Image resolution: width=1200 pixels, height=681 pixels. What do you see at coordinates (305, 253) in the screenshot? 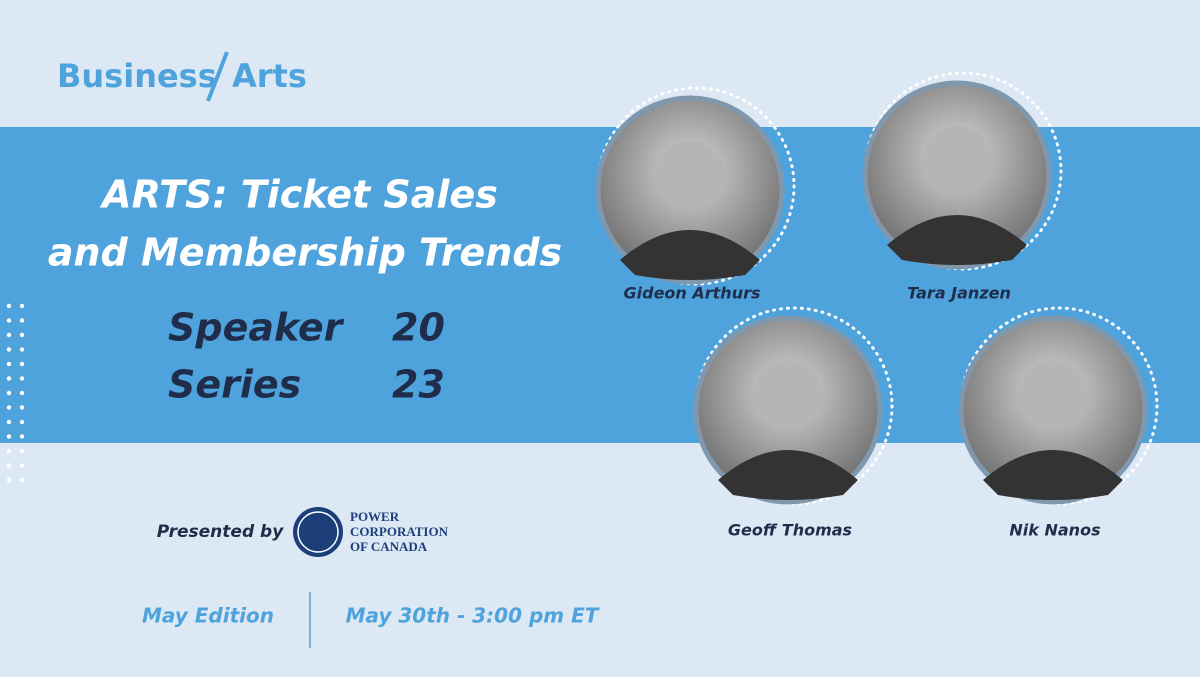
I see `title-line: and Membership Trends` at bounding box center [305, 253].